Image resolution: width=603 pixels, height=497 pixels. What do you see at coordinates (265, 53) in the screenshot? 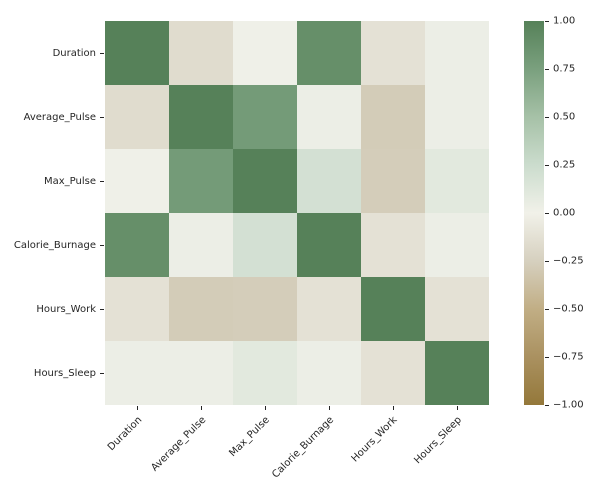
I see `heatmap-cell-Duration-Max_Pulse` at bounding box center [265, 53].